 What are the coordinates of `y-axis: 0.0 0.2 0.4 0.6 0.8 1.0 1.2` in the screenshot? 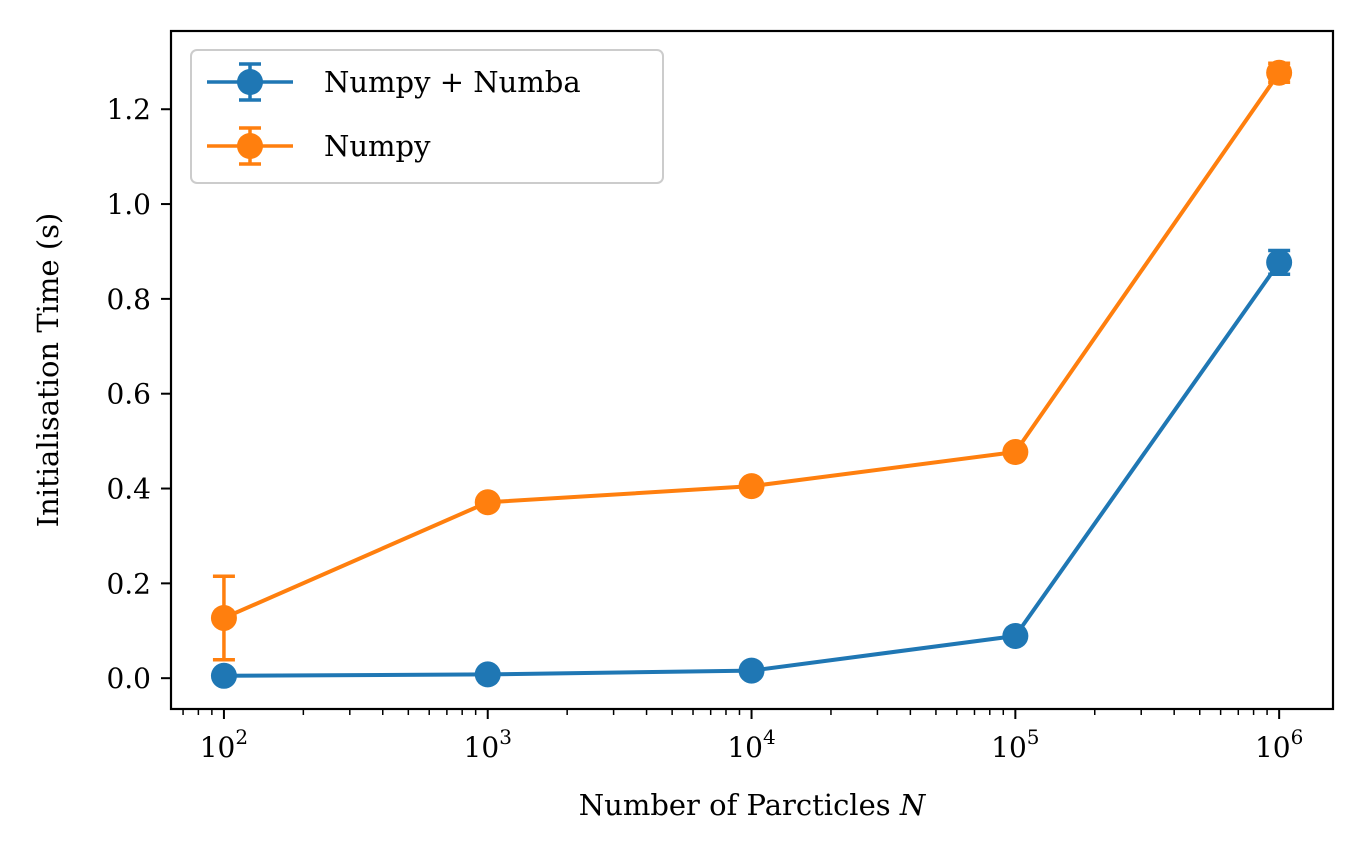 It's located at (138, 394).